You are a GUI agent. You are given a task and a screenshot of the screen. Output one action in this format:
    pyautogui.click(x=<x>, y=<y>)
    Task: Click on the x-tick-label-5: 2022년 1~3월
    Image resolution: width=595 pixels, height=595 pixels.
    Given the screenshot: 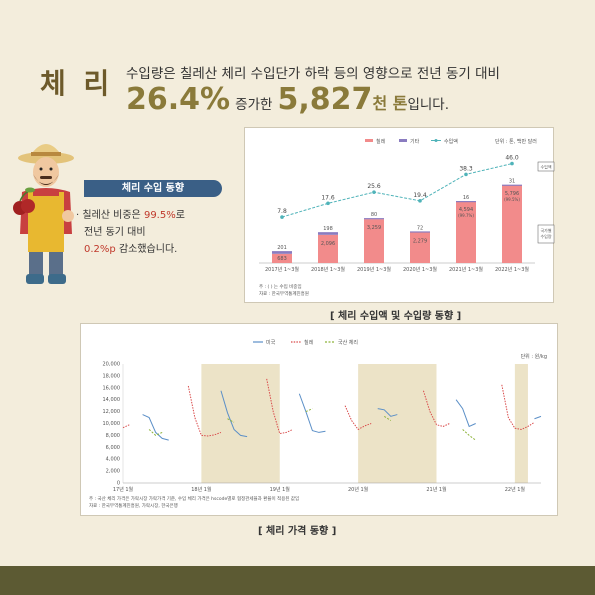 What is the action you would take?
    pyautogui.click(x=512, y=269)
    